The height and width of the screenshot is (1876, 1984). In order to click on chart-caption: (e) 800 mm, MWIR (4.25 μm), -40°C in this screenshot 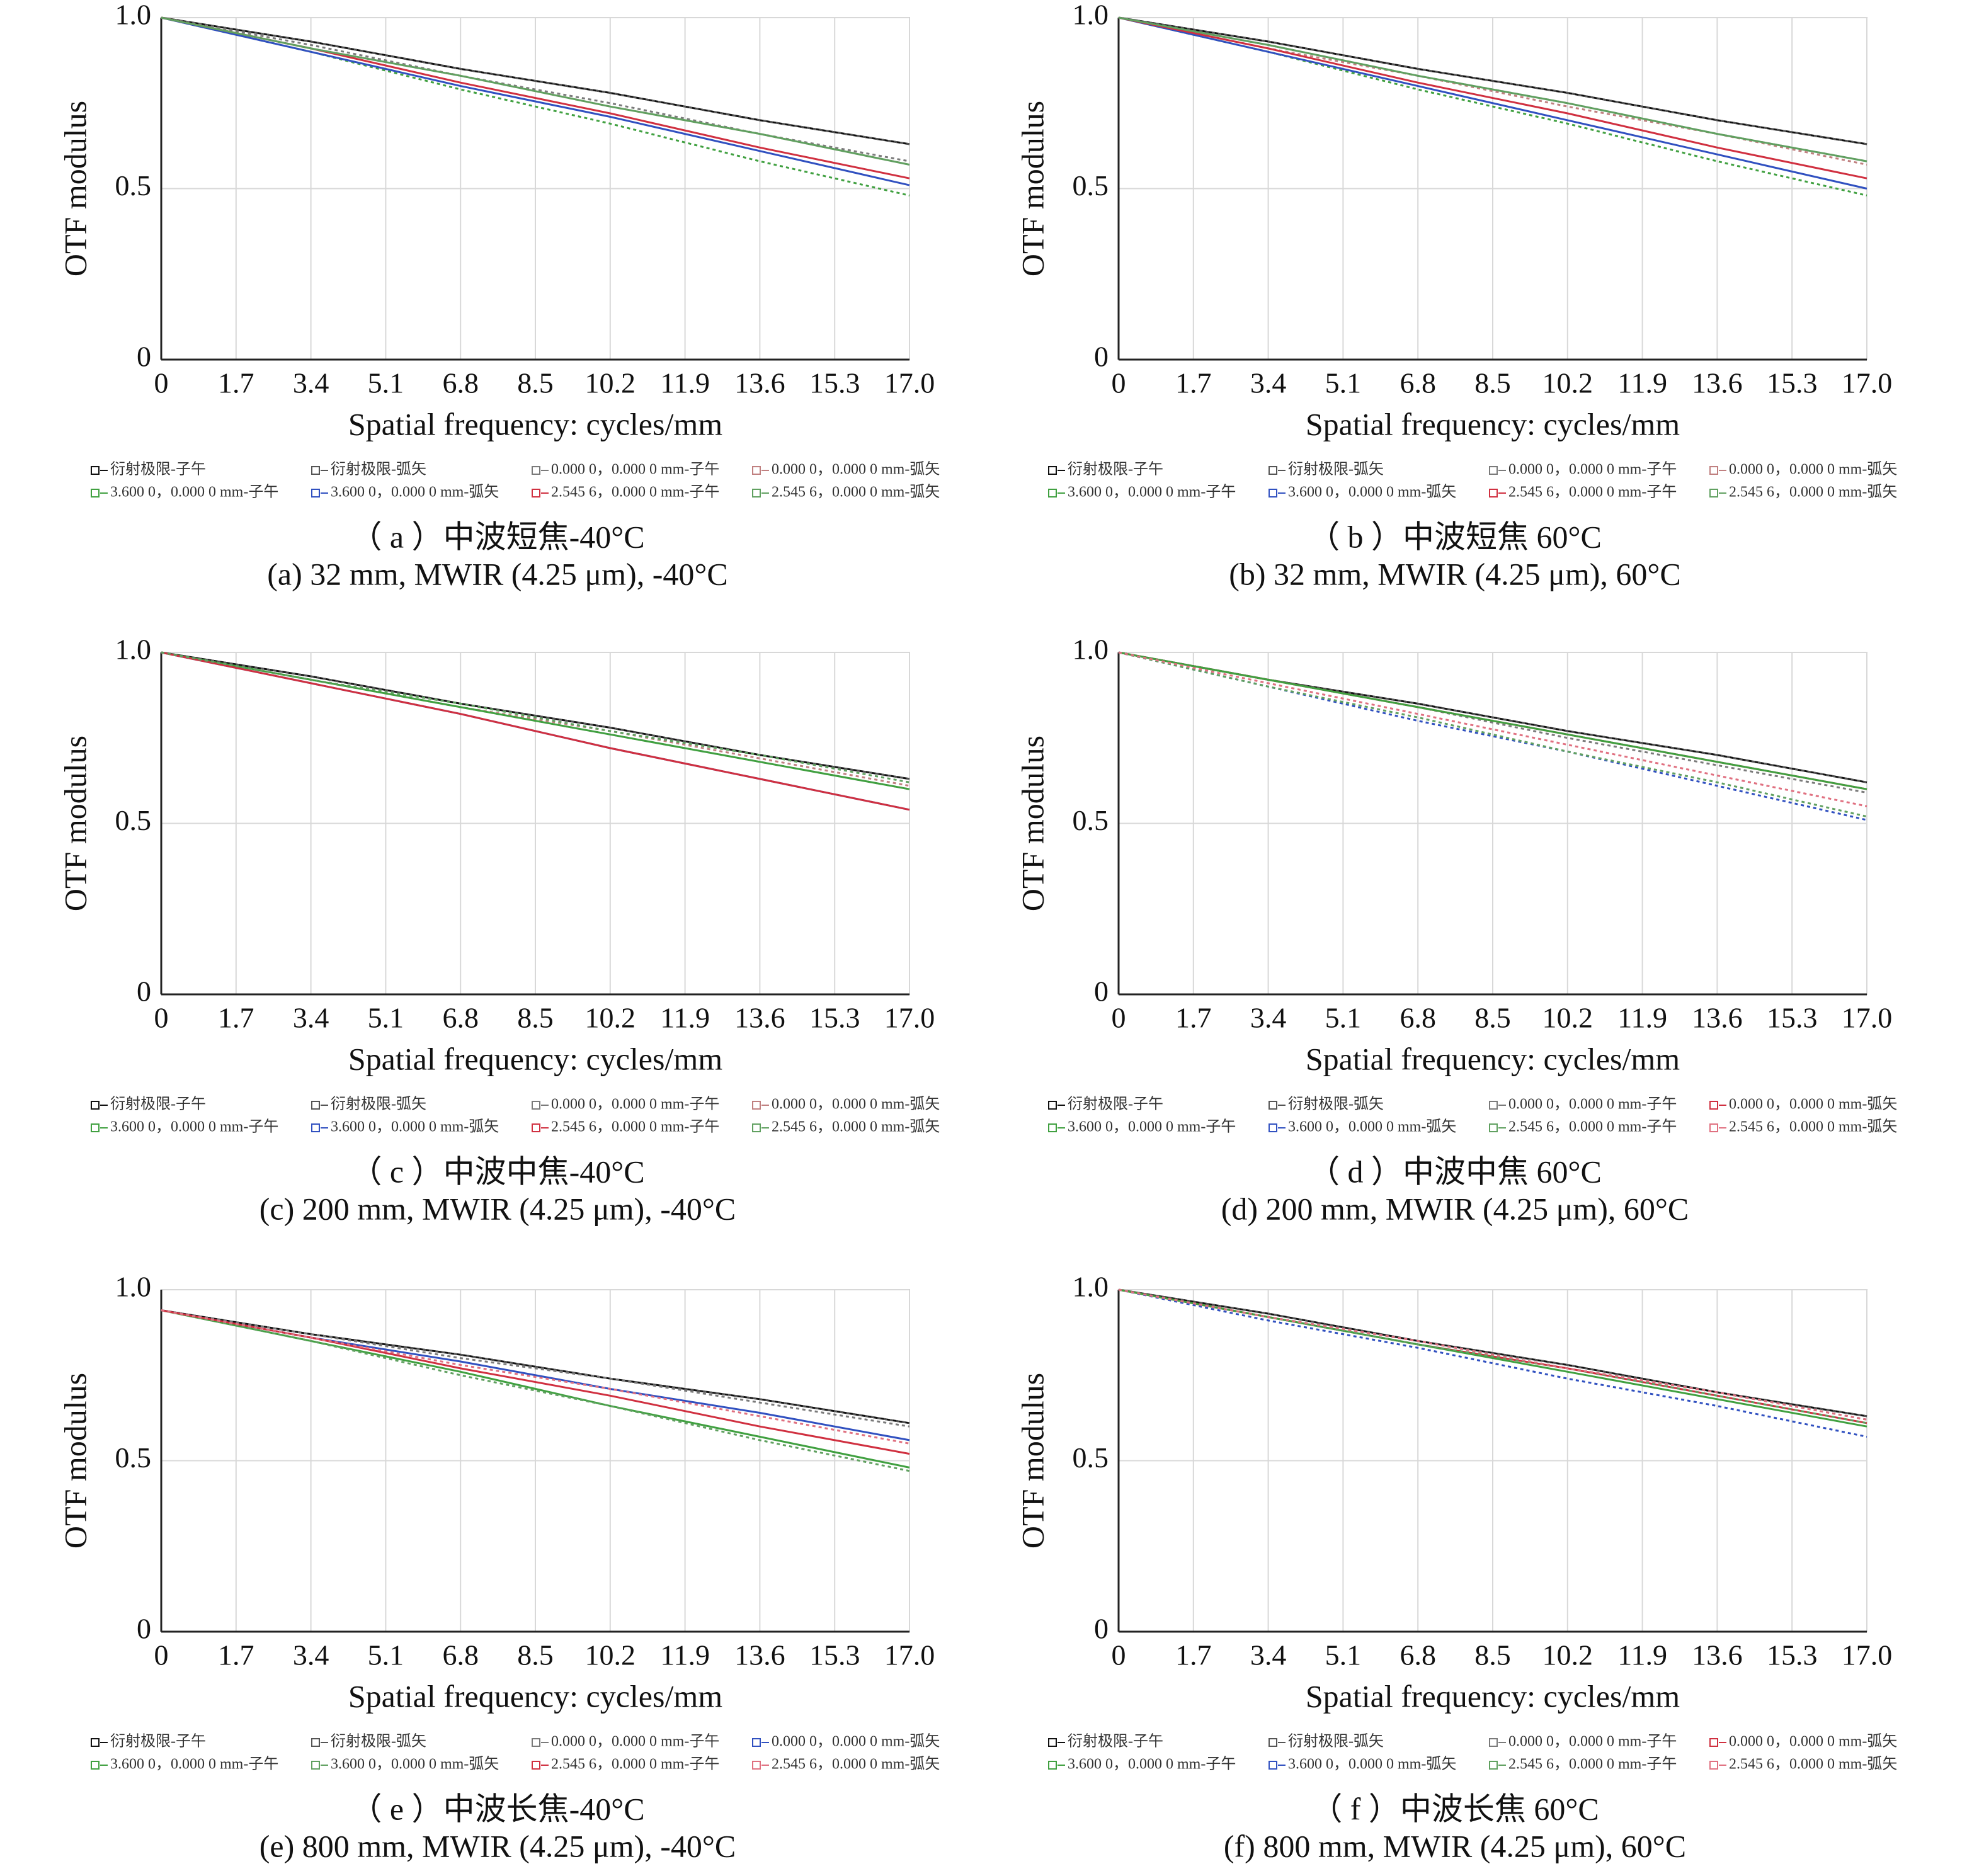, I will do `click(497, 1845)`.